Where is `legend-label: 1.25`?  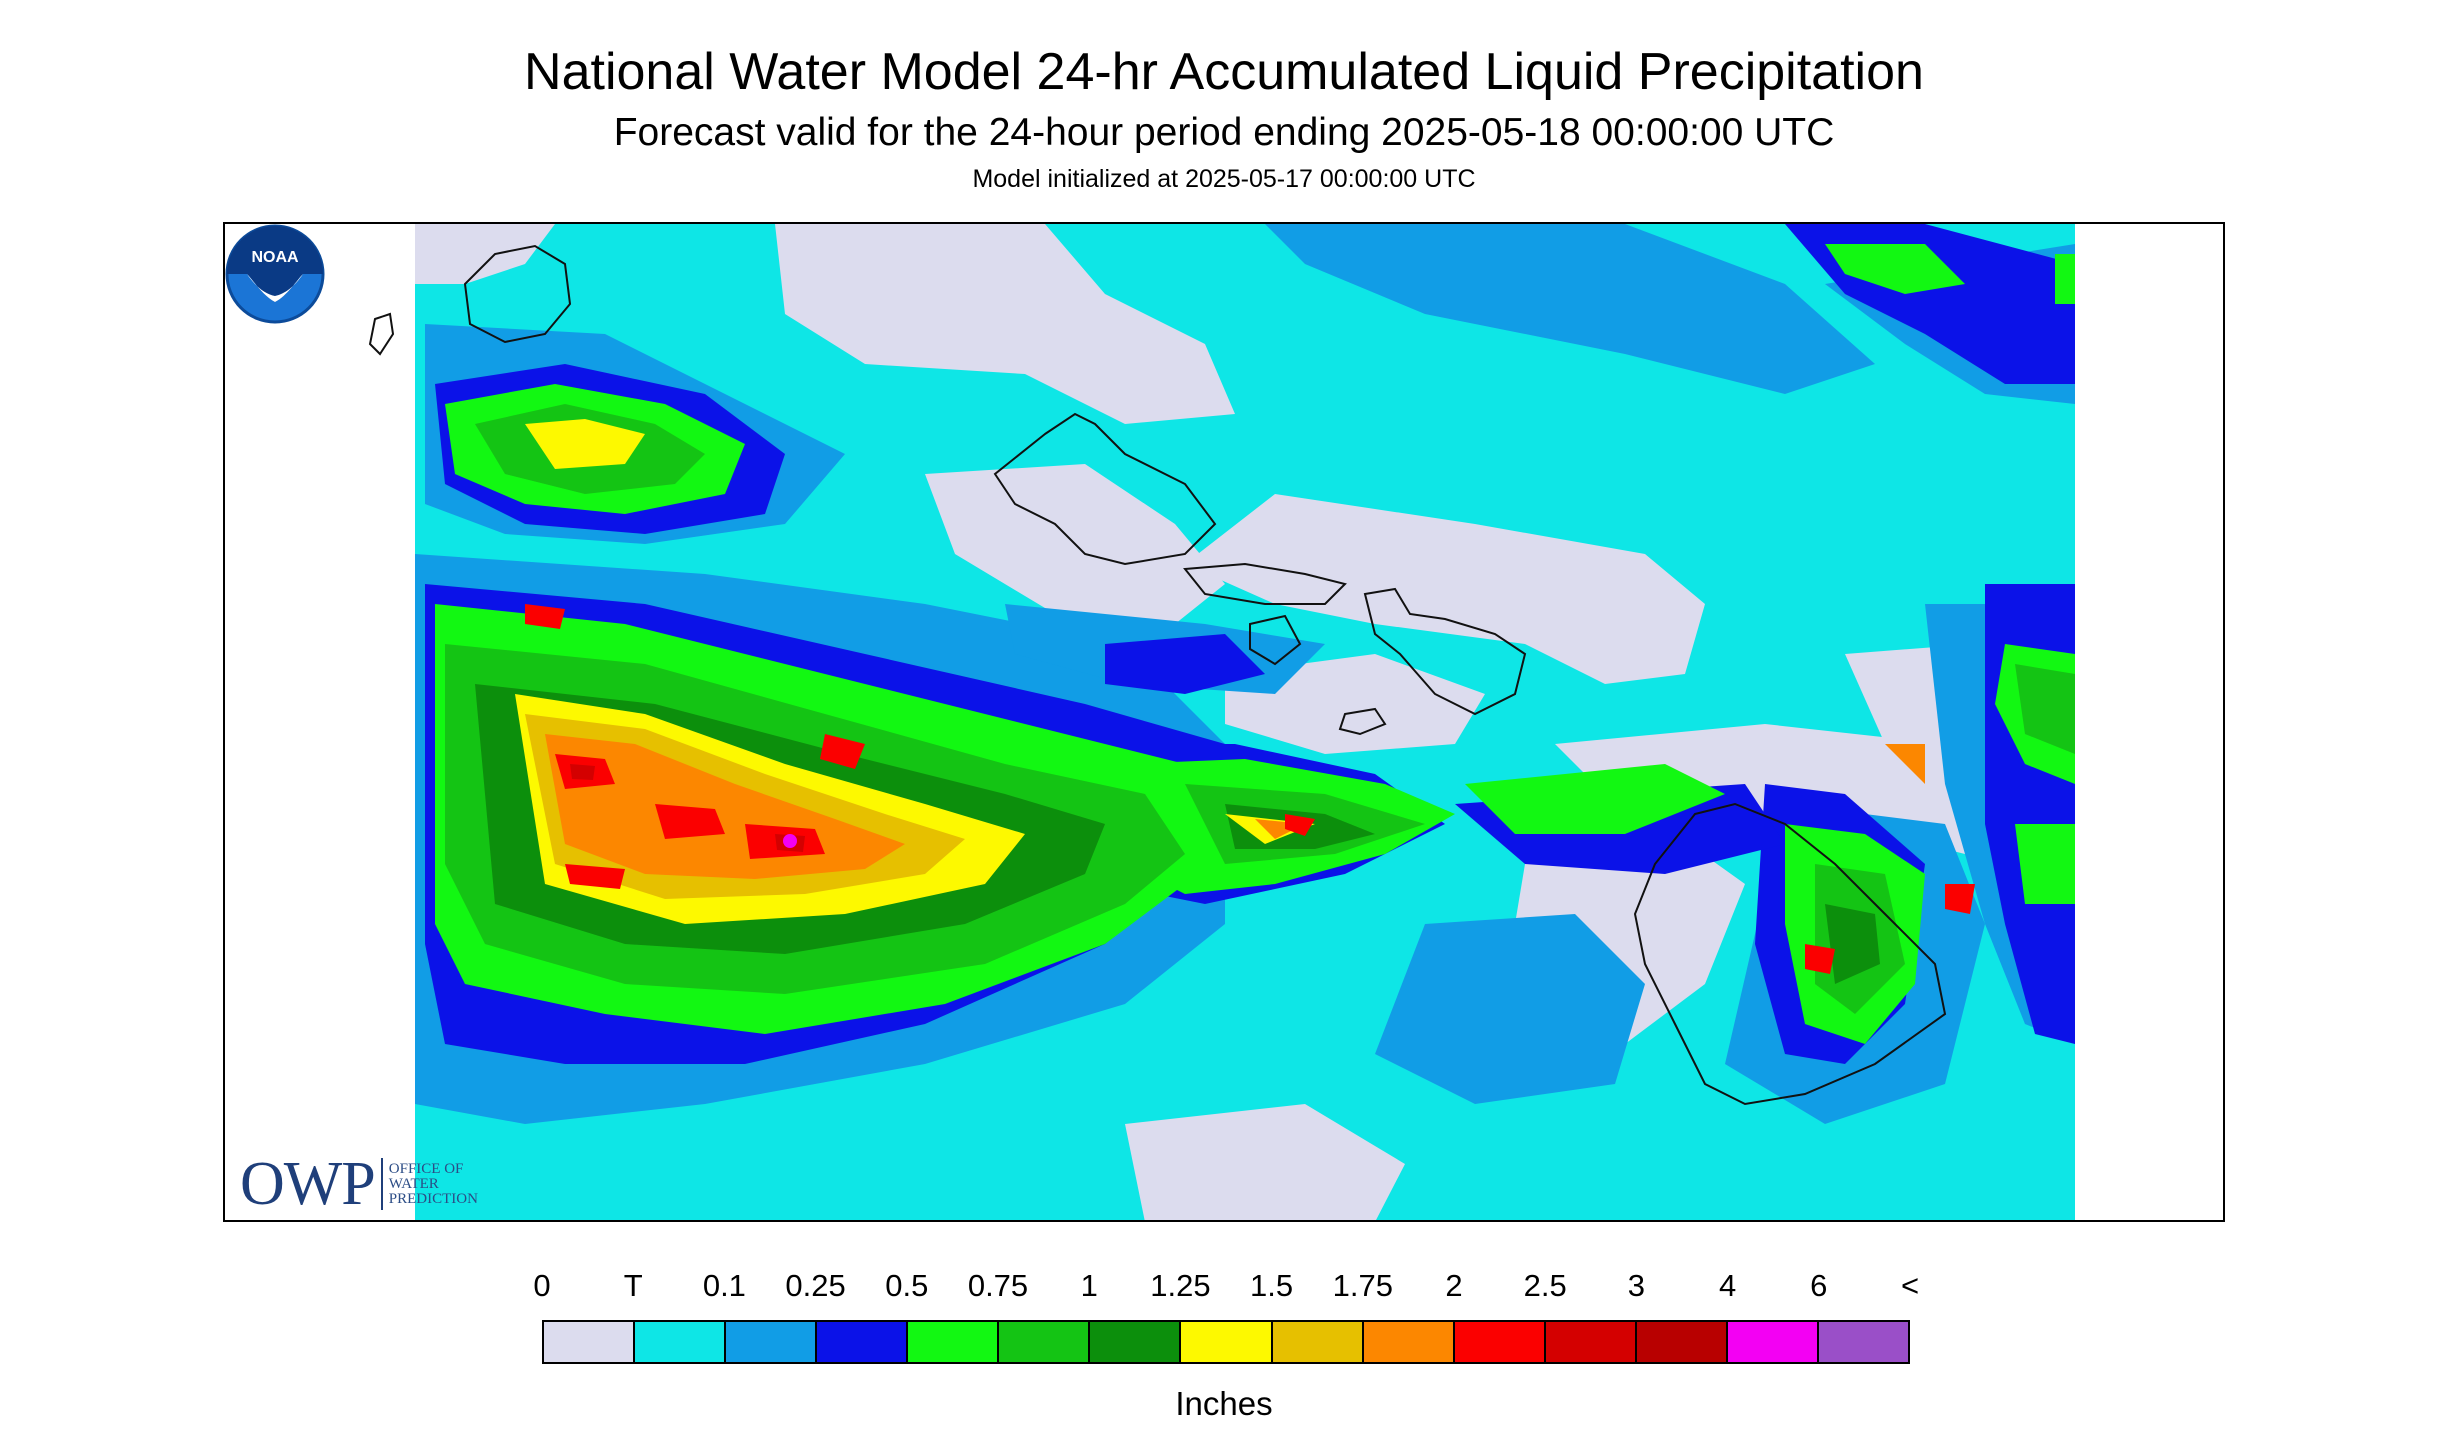 legend-label: 1.25 is located at coordinates (1180, 1285).